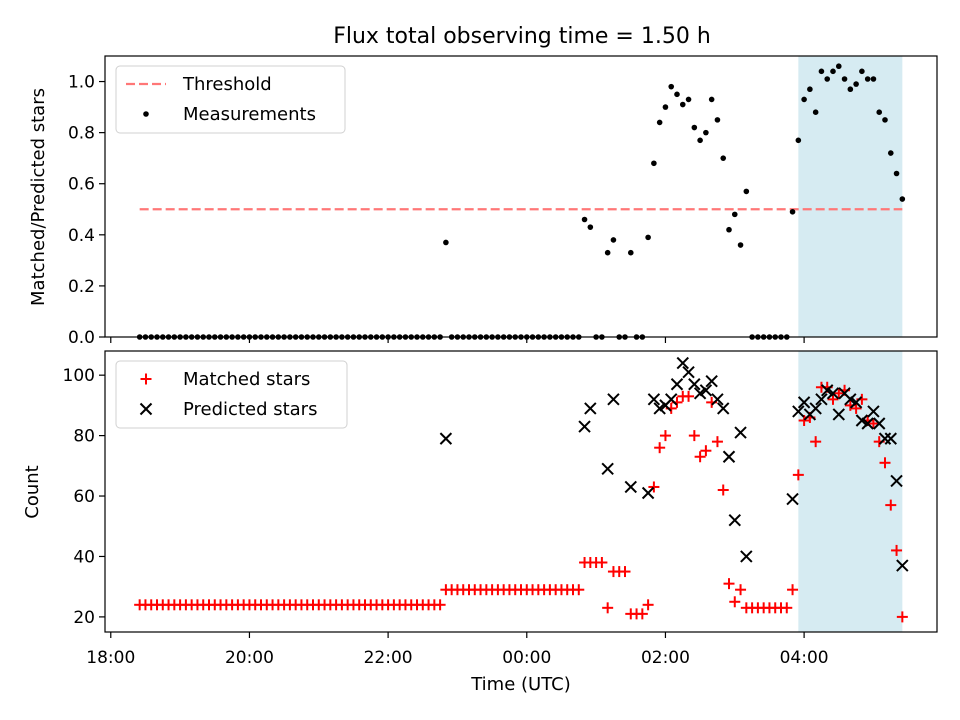  Describe the element at coordinates (246, 379) in the screenshot. I see `legend-matched-label: Matched stars` at that location.